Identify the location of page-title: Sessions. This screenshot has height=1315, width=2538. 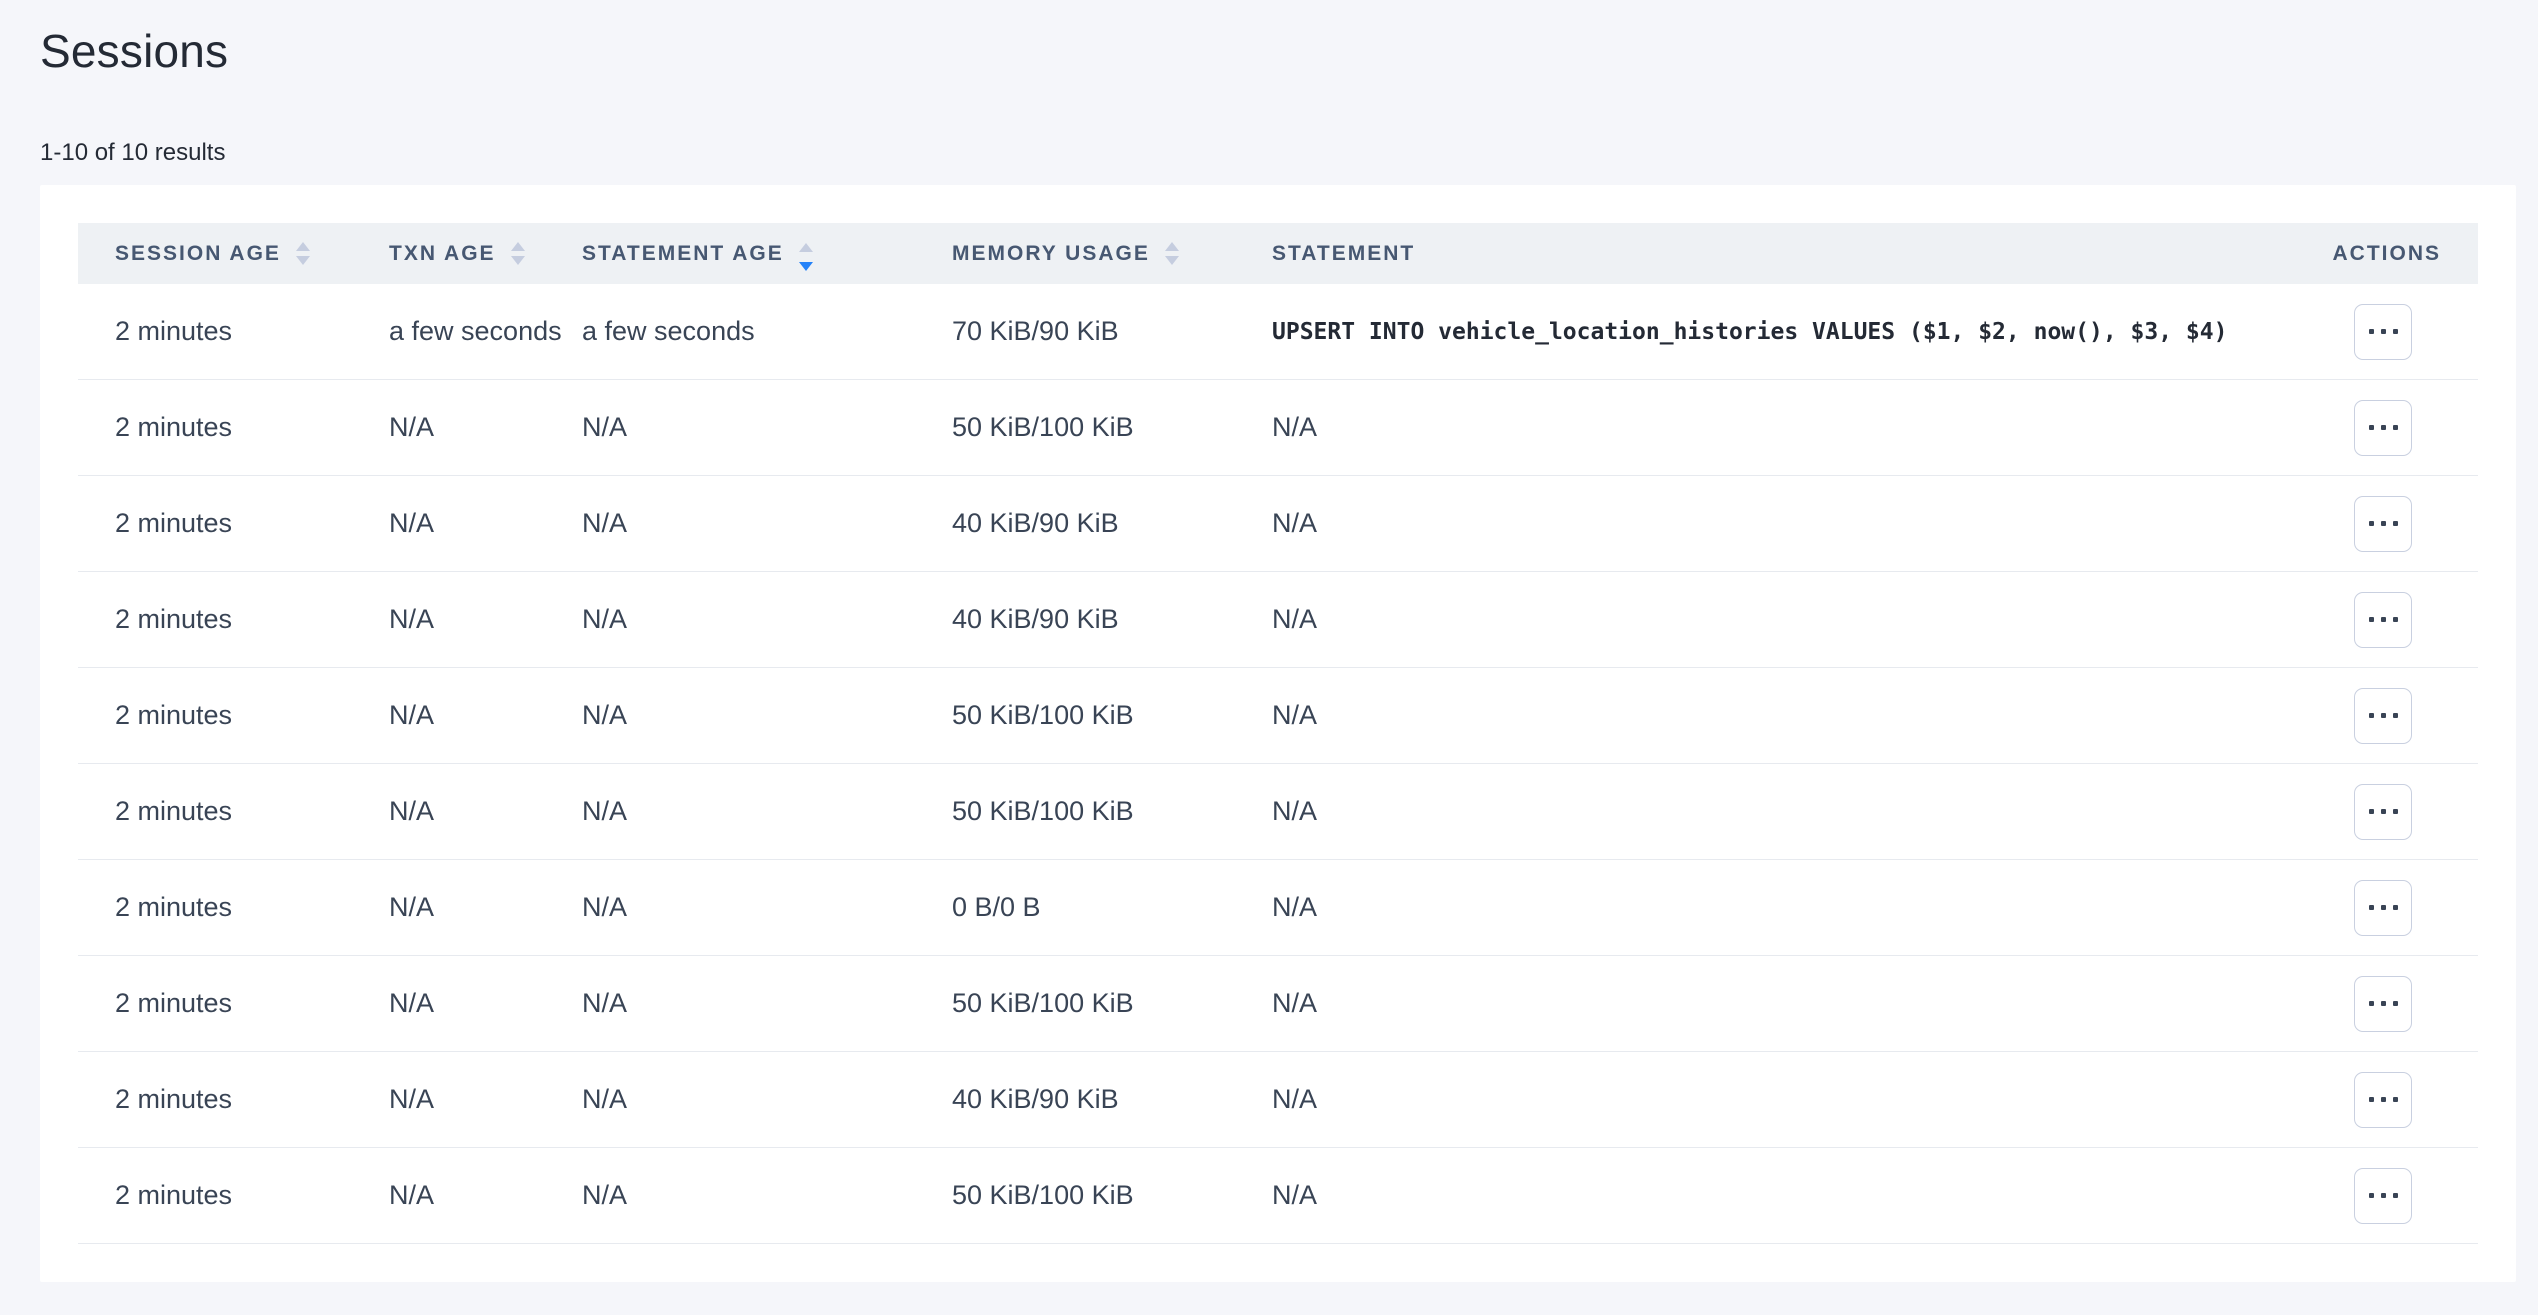
(134, 51).